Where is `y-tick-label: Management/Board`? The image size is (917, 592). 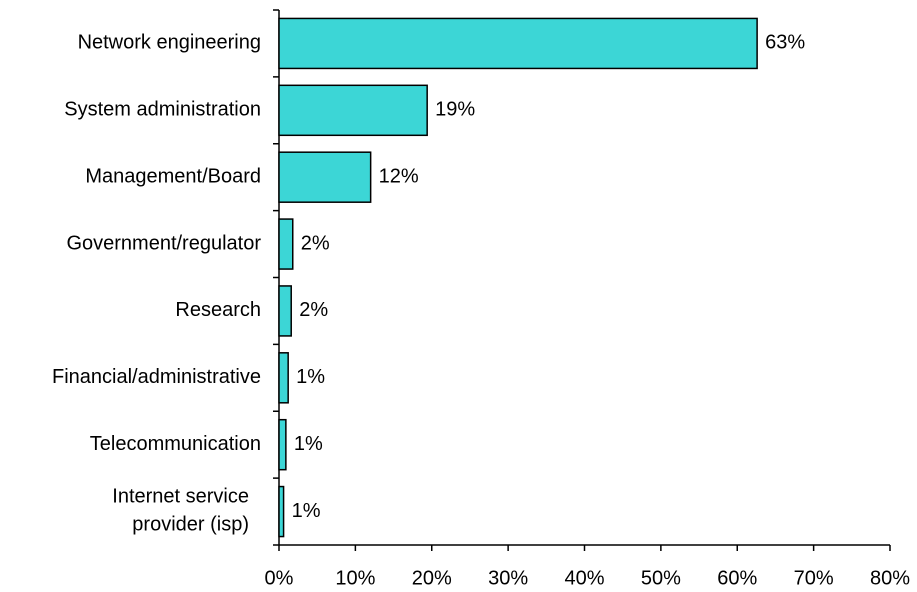
y-tick-label: Management/Board is located at coordinates (173, 176).